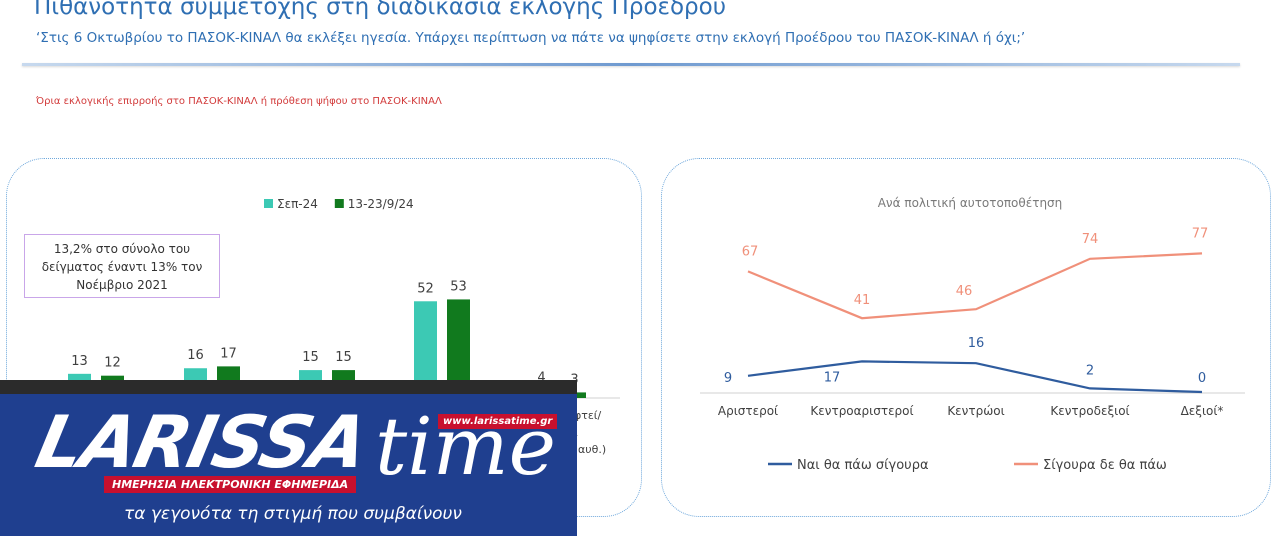 Image resolution: width=1284 pixels, height=536 pixels. Describe the element at coordinates (201, 442) in the screenshot. I see `logo-wordmark: LARISSA` at that location.